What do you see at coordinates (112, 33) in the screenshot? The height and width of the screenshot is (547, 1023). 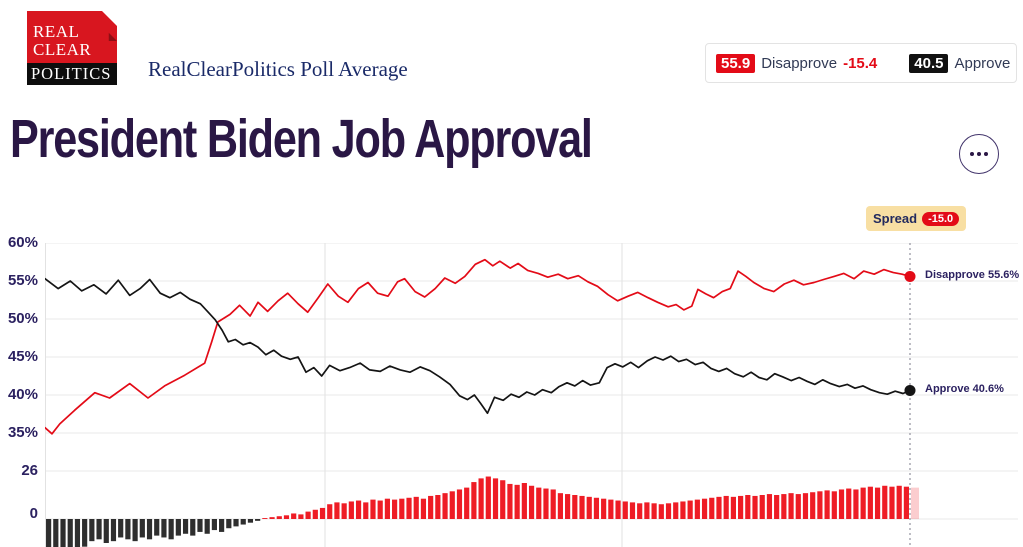 I see `page-fold-shadow` at bounding box center [112, 33].